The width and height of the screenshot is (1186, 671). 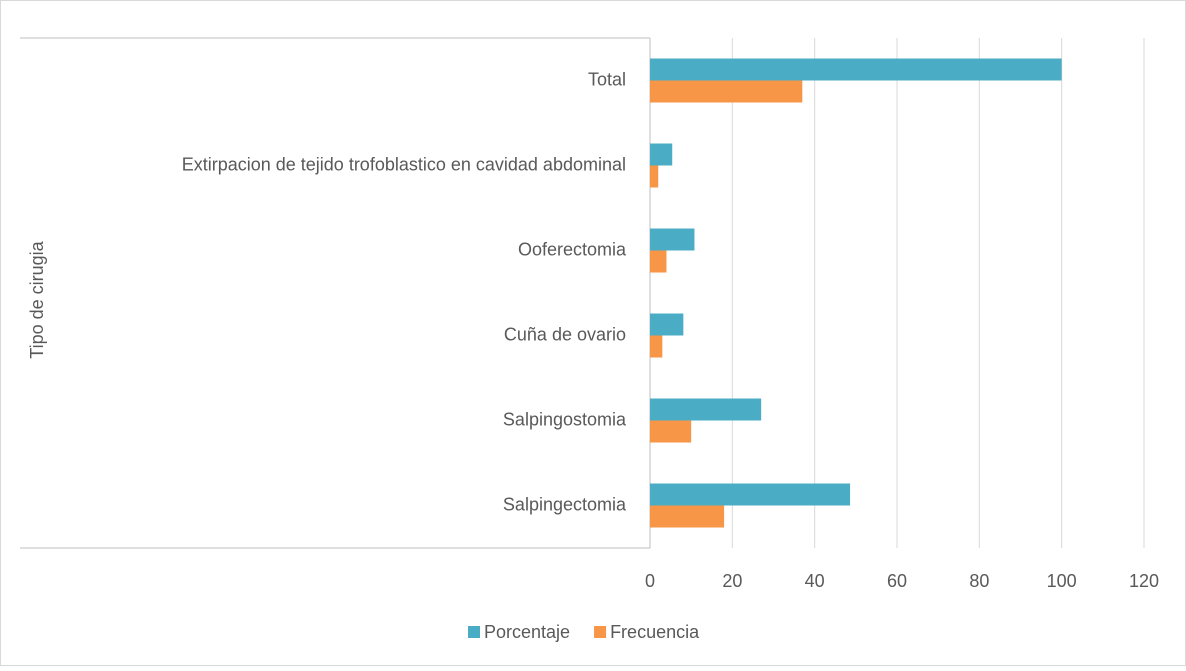 What do you see at coordinates (527, 632) in the screenshot?
I see `legend-label: Porcentaje` at bounding box center [527, 632].